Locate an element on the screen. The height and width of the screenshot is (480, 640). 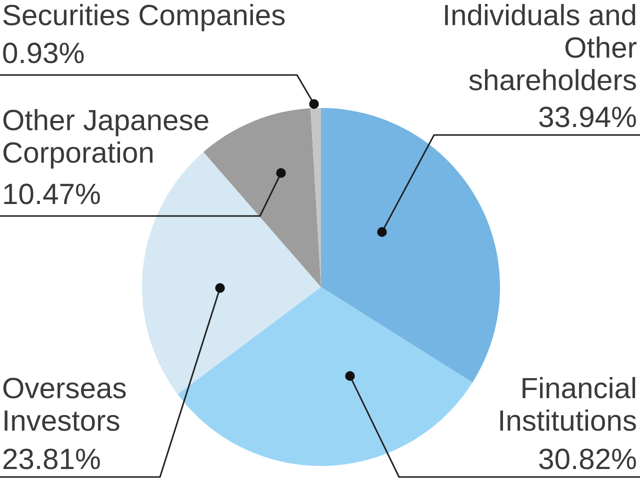
slice-label: Securities Companies is located at coordinates (144, 18).